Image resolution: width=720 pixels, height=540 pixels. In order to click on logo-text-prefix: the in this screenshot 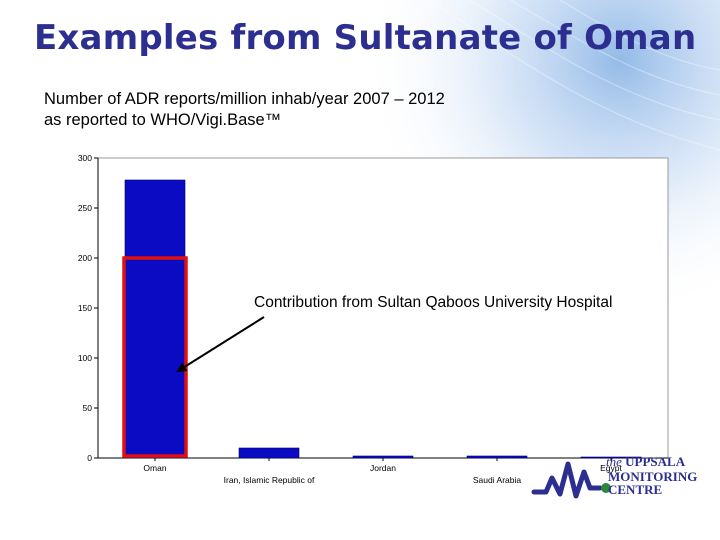, I will do `click(614, 461)`.